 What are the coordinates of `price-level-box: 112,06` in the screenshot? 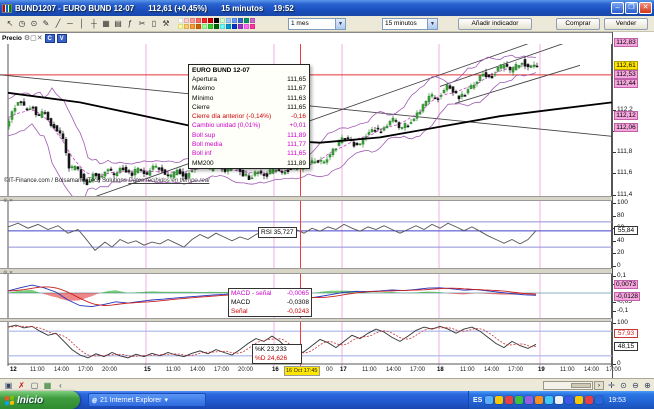 It's located at (626, 127).